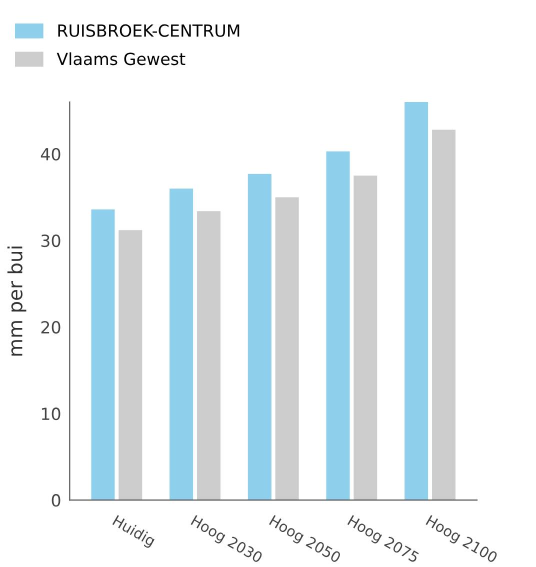 The height and width of the screenshot is (567, 536). What do you see at coordinates (51, 414) in the screenshot?
I see `y-tick-label: 10` at bounding box center [51, 414].